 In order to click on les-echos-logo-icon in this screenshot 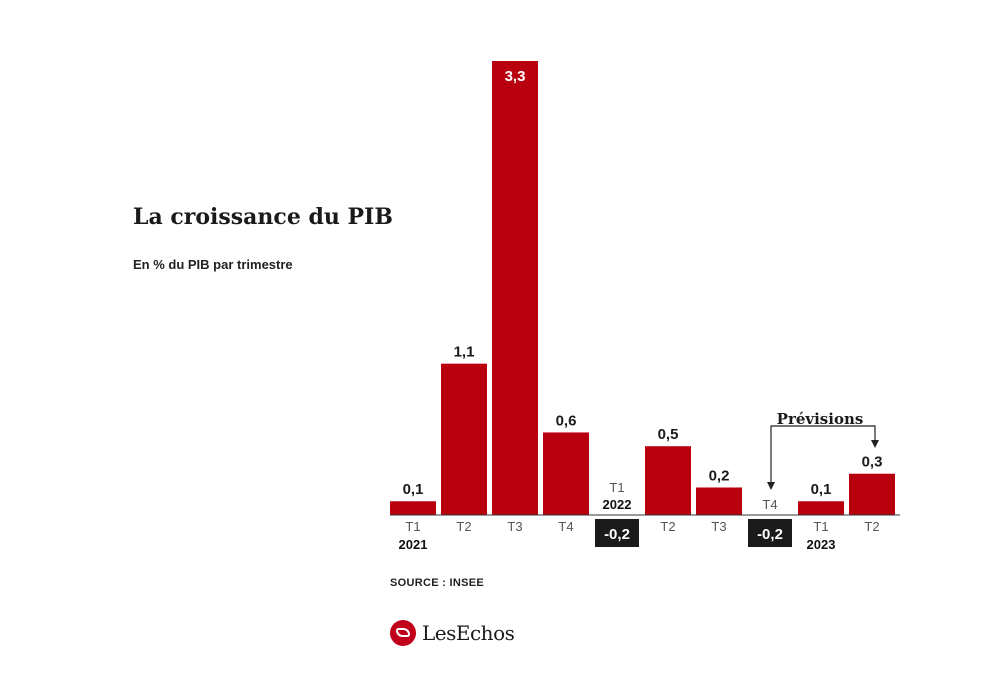, I will do `click(403, 633)`.